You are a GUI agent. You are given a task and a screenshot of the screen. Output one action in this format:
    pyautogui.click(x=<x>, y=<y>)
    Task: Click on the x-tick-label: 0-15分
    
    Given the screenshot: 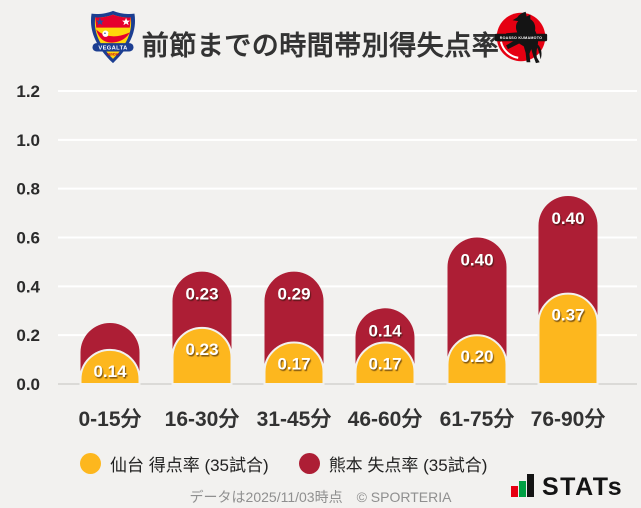 What is the action you would take?
    pyautogui.click(x=109, y=419)
    